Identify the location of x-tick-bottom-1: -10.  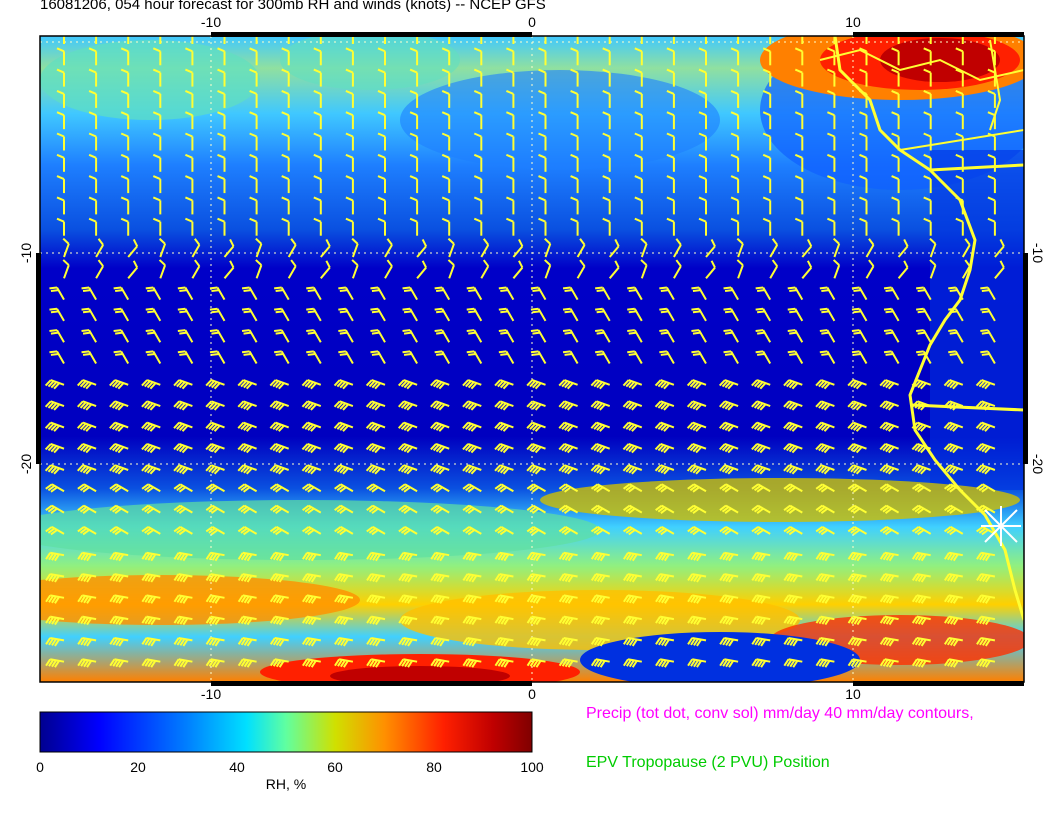
(211, 693).